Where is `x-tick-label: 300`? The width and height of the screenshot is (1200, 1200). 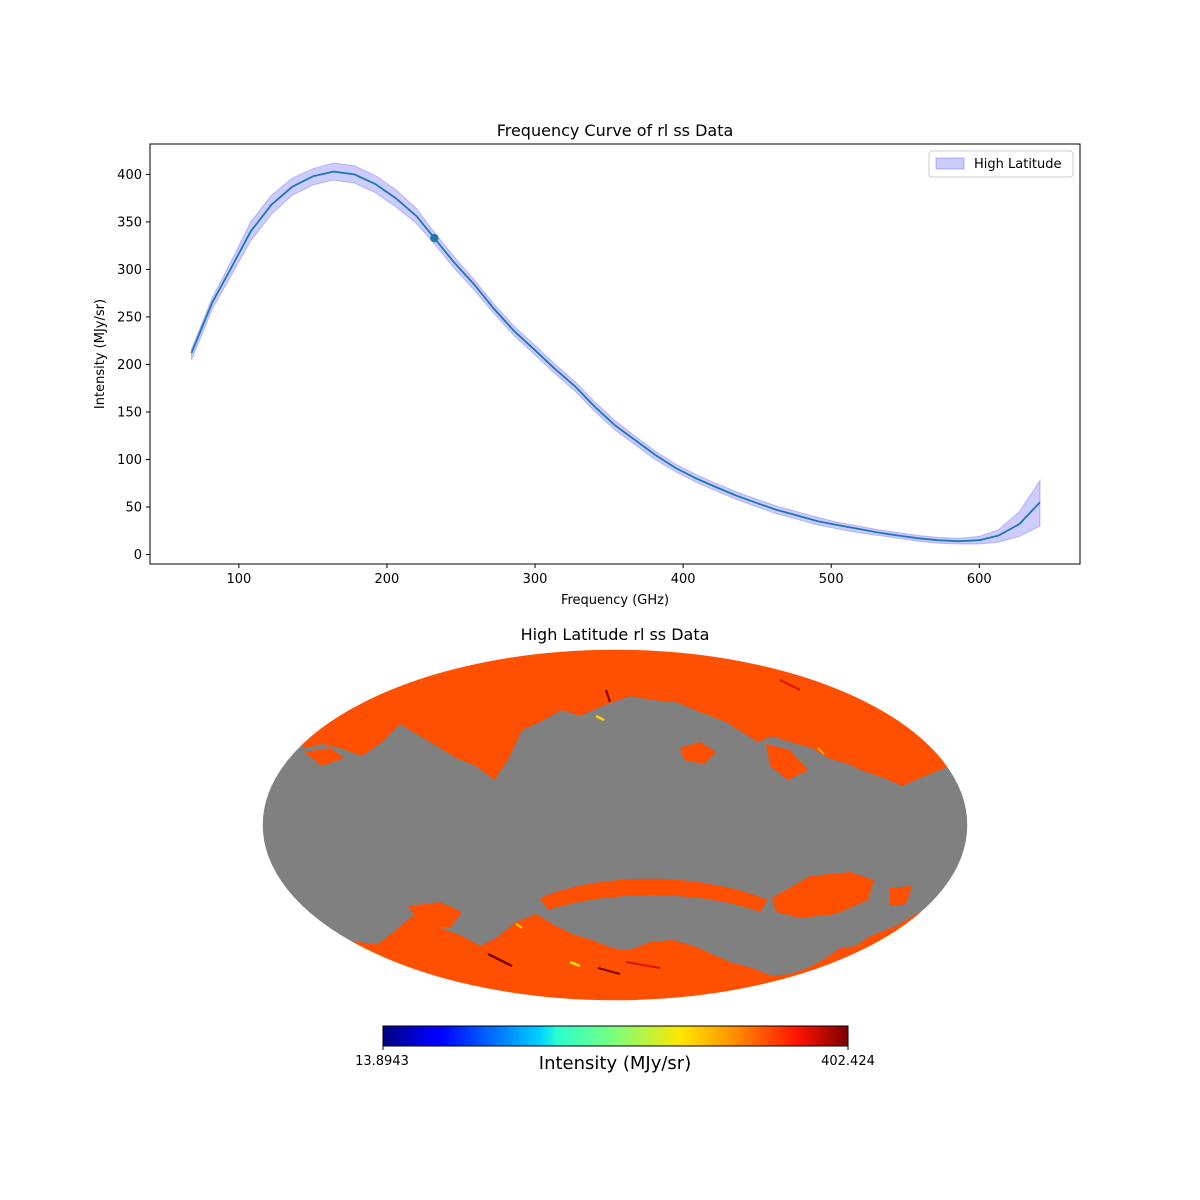
x-tick-label: 300 is located at coordinates (535, 579).